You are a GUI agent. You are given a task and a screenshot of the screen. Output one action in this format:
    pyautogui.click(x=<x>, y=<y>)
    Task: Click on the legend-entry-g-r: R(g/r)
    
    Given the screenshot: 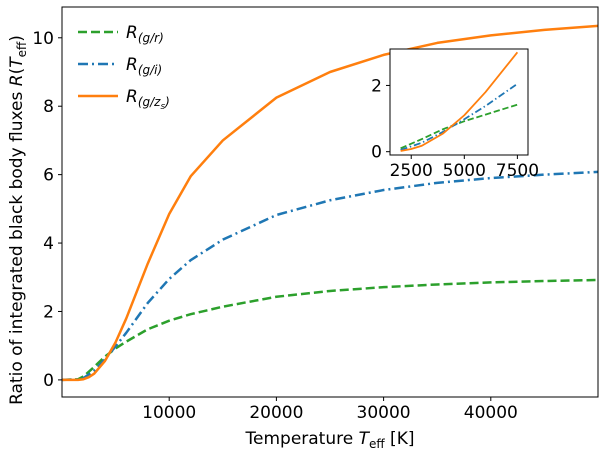 What is the action you would take?
    pyautogui.click(x=121, y=34)
    